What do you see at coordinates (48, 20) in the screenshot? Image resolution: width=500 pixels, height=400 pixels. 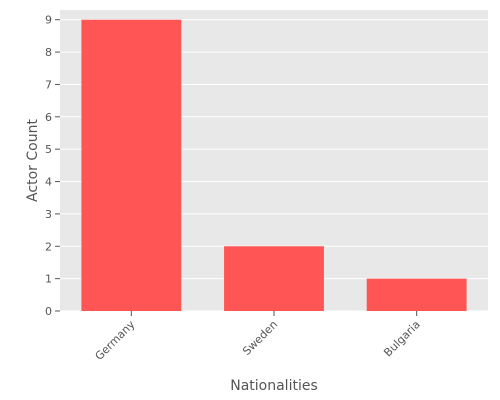 I see `y-tick-label: 9` at bounding box center [48, 20].